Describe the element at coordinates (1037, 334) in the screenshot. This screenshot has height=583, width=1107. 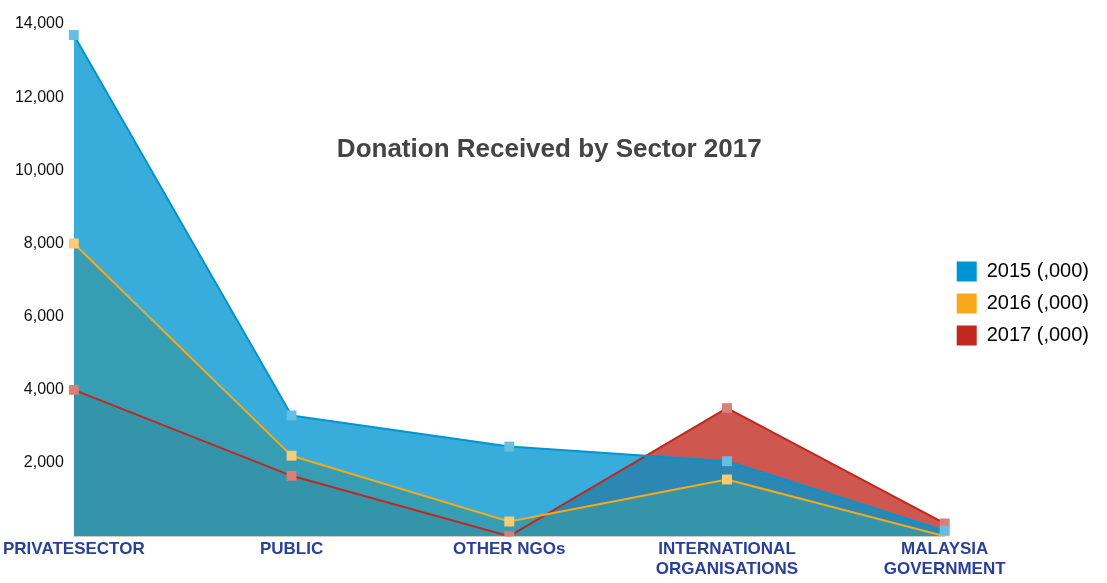
I see `legend-label: 2017 (,000)` at that location.